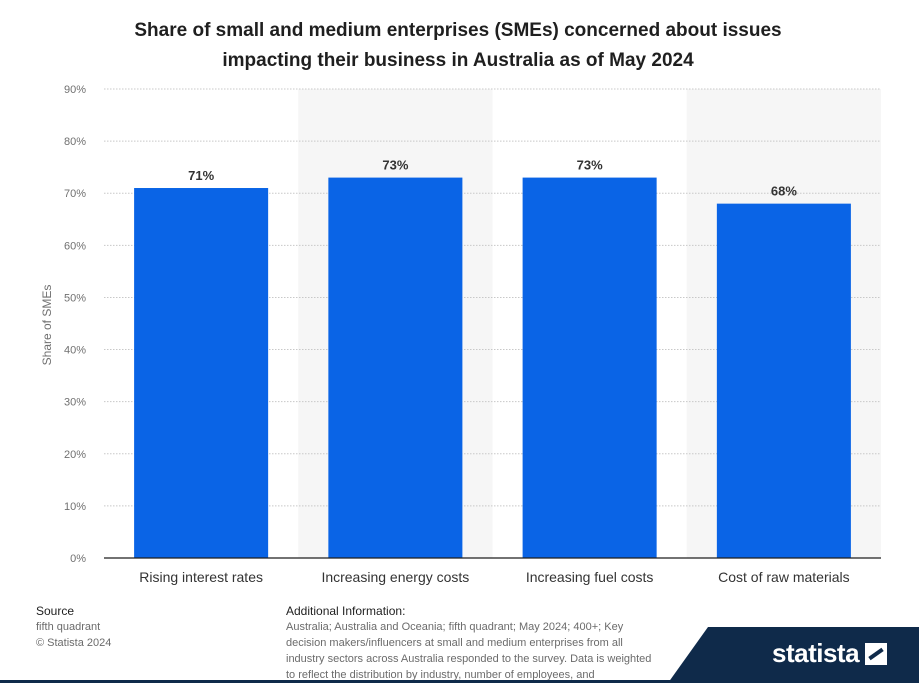 This screenshot has height=683, width=919. Describe the element at coordinates (55, 611) in the screenshot. I see `source-heading: Source` at that location.